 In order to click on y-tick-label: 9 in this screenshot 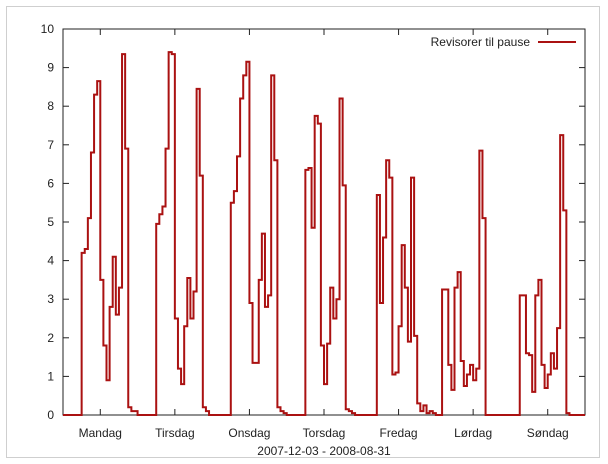, I will do `click(50, 68)`.